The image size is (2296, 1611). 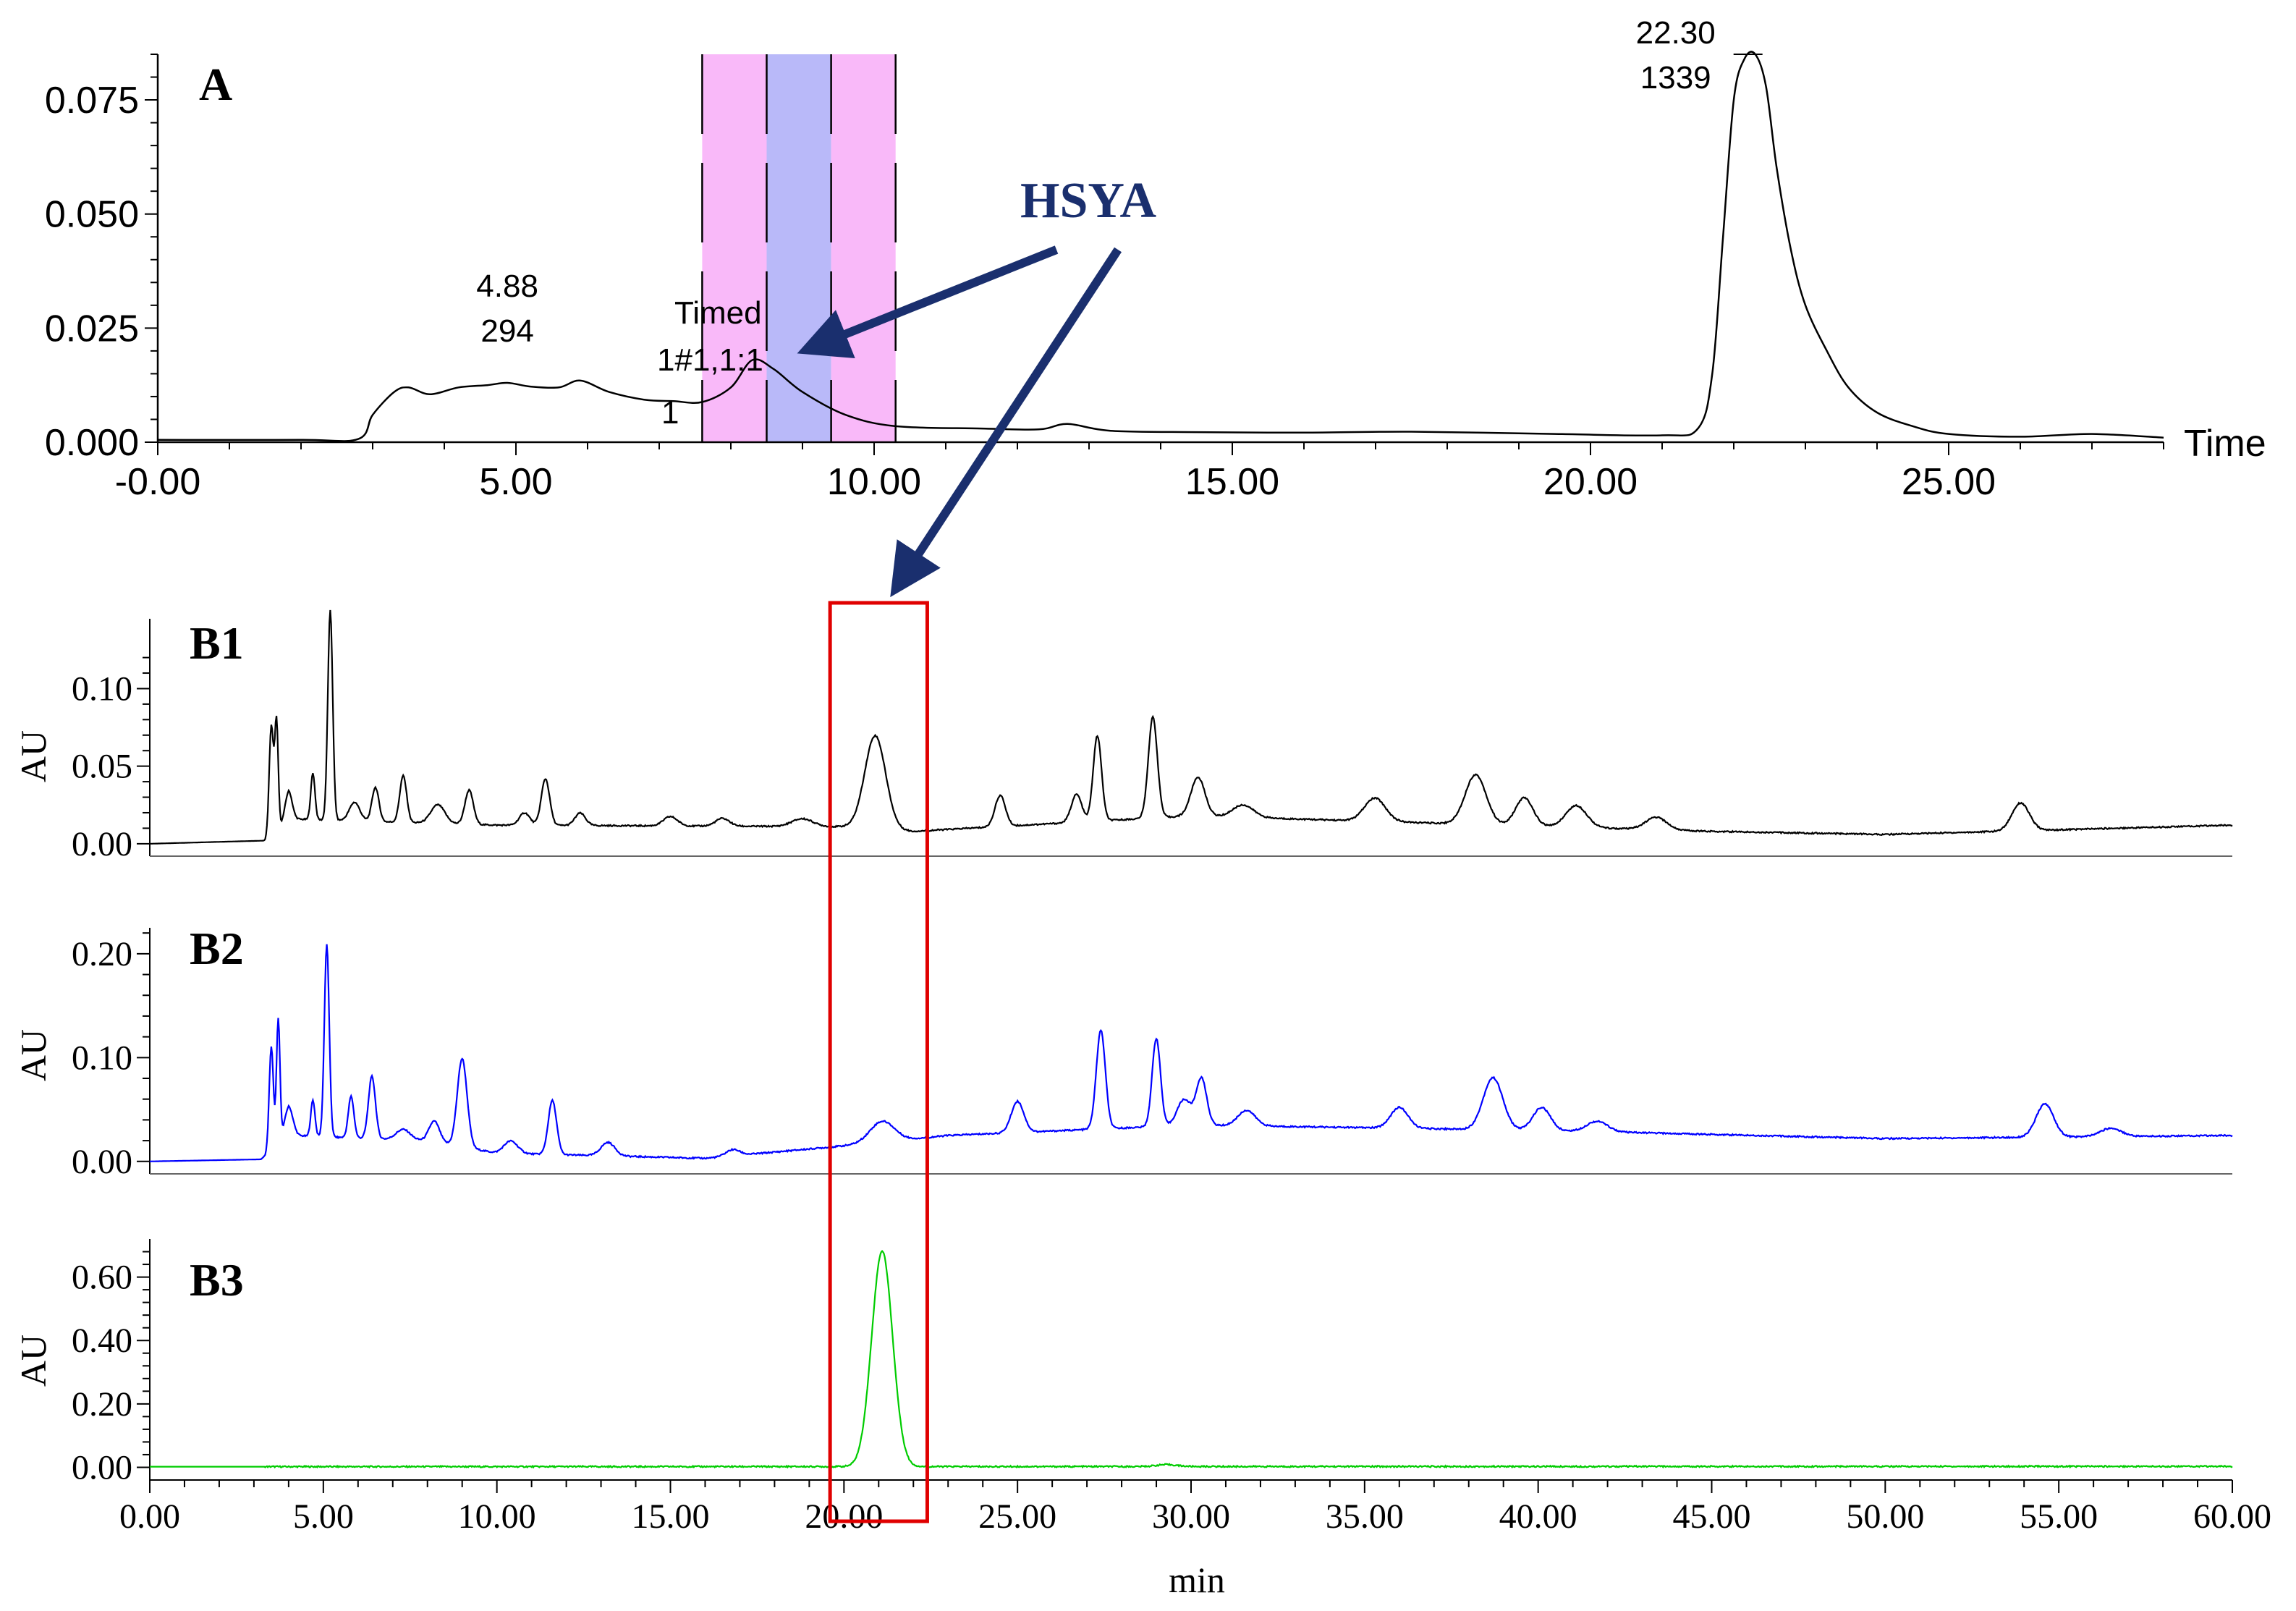 What do you see at coordinates (1676, 33) in the screenshot?
I see `peak-label-2: 22.30` at bounding box center [1676, 33].